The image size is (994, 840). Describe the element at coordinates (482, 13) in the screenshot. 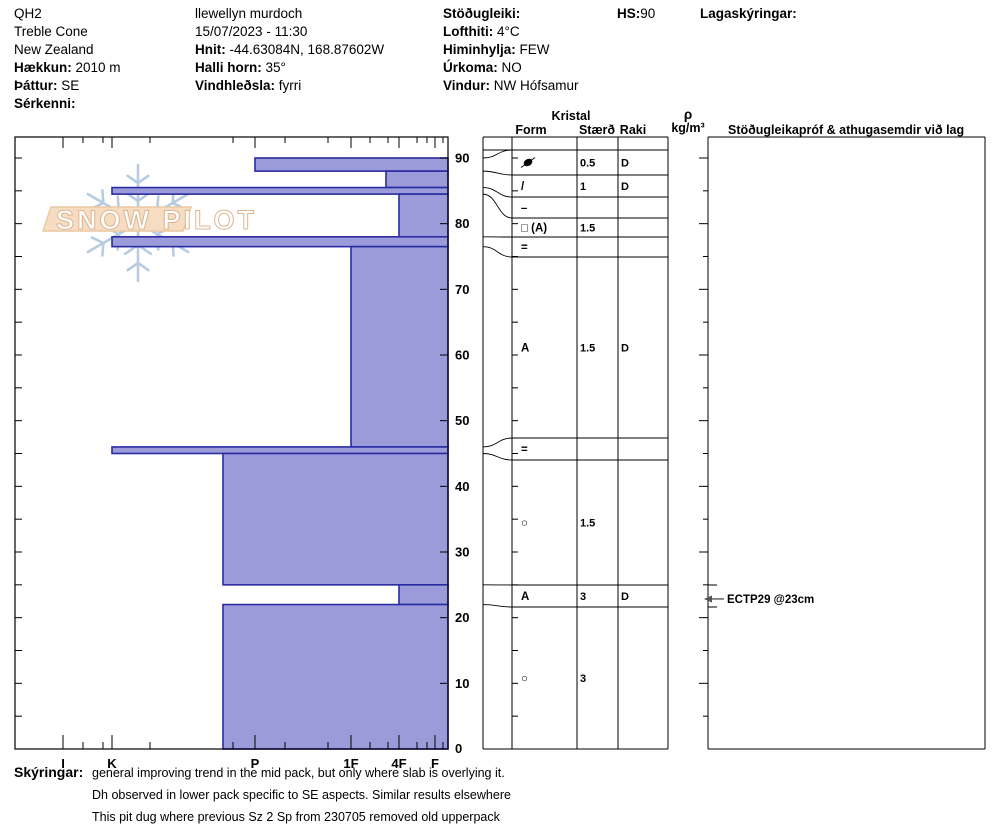

I see `stability-line: Stöðugleiki:` at that location.